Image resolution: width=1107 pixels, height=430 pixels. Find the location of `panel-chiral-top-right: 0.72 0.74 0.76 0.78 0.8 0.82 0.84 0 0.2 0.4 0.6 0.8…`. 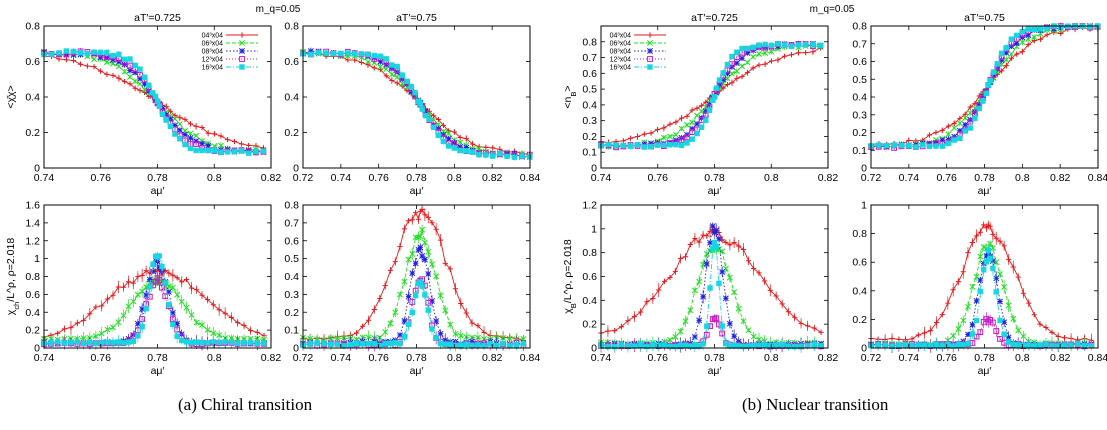

panel-chiral-top-right: 0.72 0.74 0.76 0.78 0.8 0.82 0.84 0 0.2 0.4 0.6 0.8… is located at coordinates (412, 104).